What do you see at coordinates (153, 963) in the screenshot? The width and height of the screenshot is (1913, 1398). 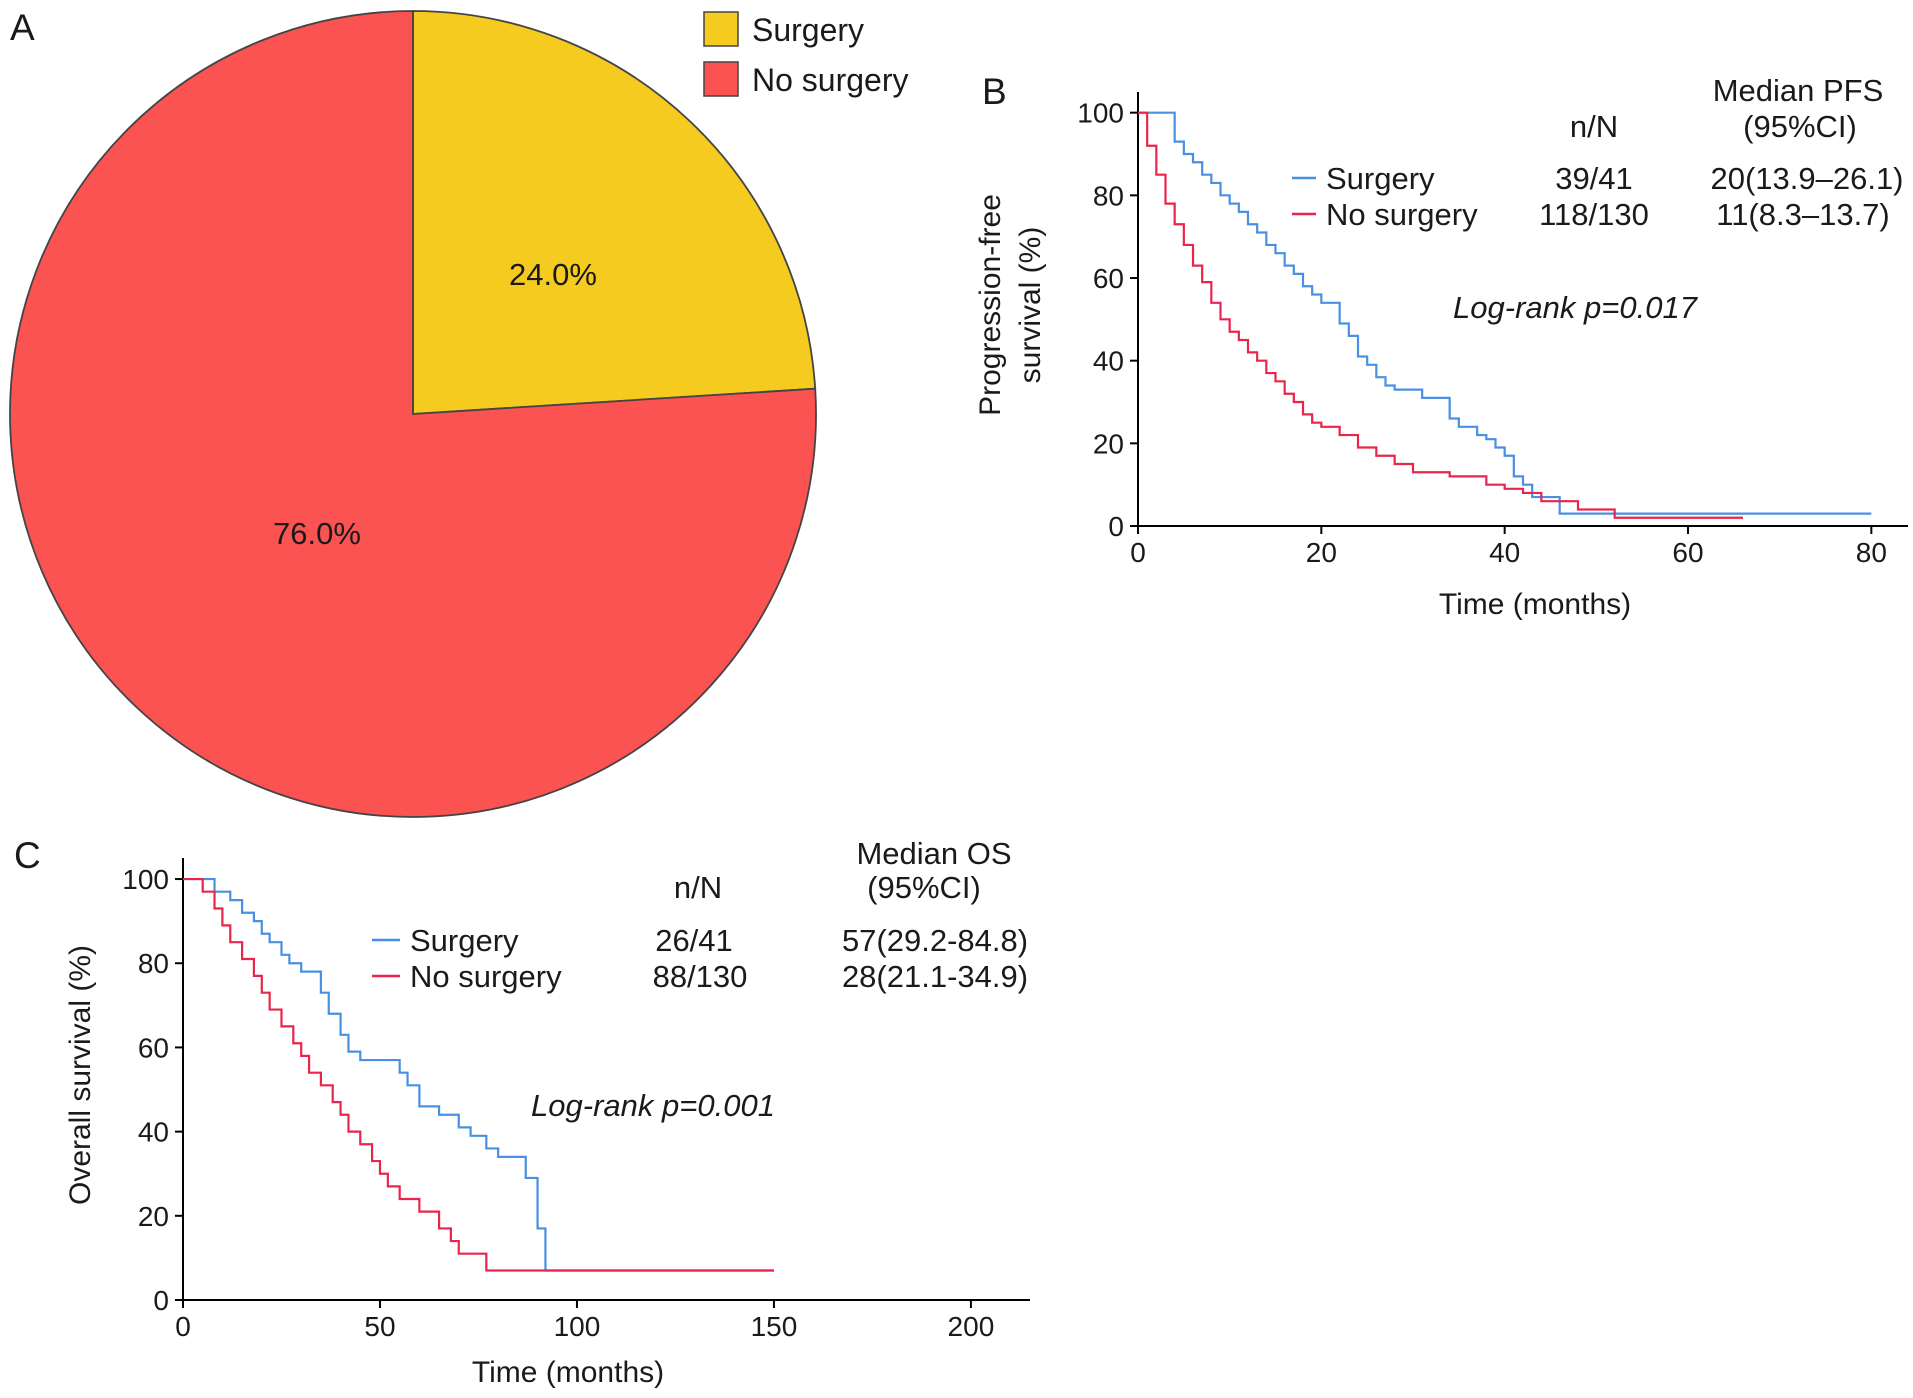 I see `os-y-tick-label: 80` at bounding box center [153, 963].